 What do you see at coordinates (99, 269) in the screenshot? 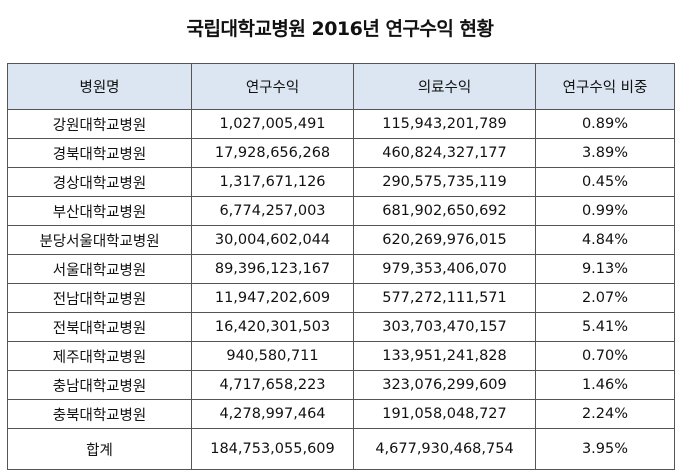
I see `hospital-name-cell: 서울대학교병원` at bounding box center [99, 269].